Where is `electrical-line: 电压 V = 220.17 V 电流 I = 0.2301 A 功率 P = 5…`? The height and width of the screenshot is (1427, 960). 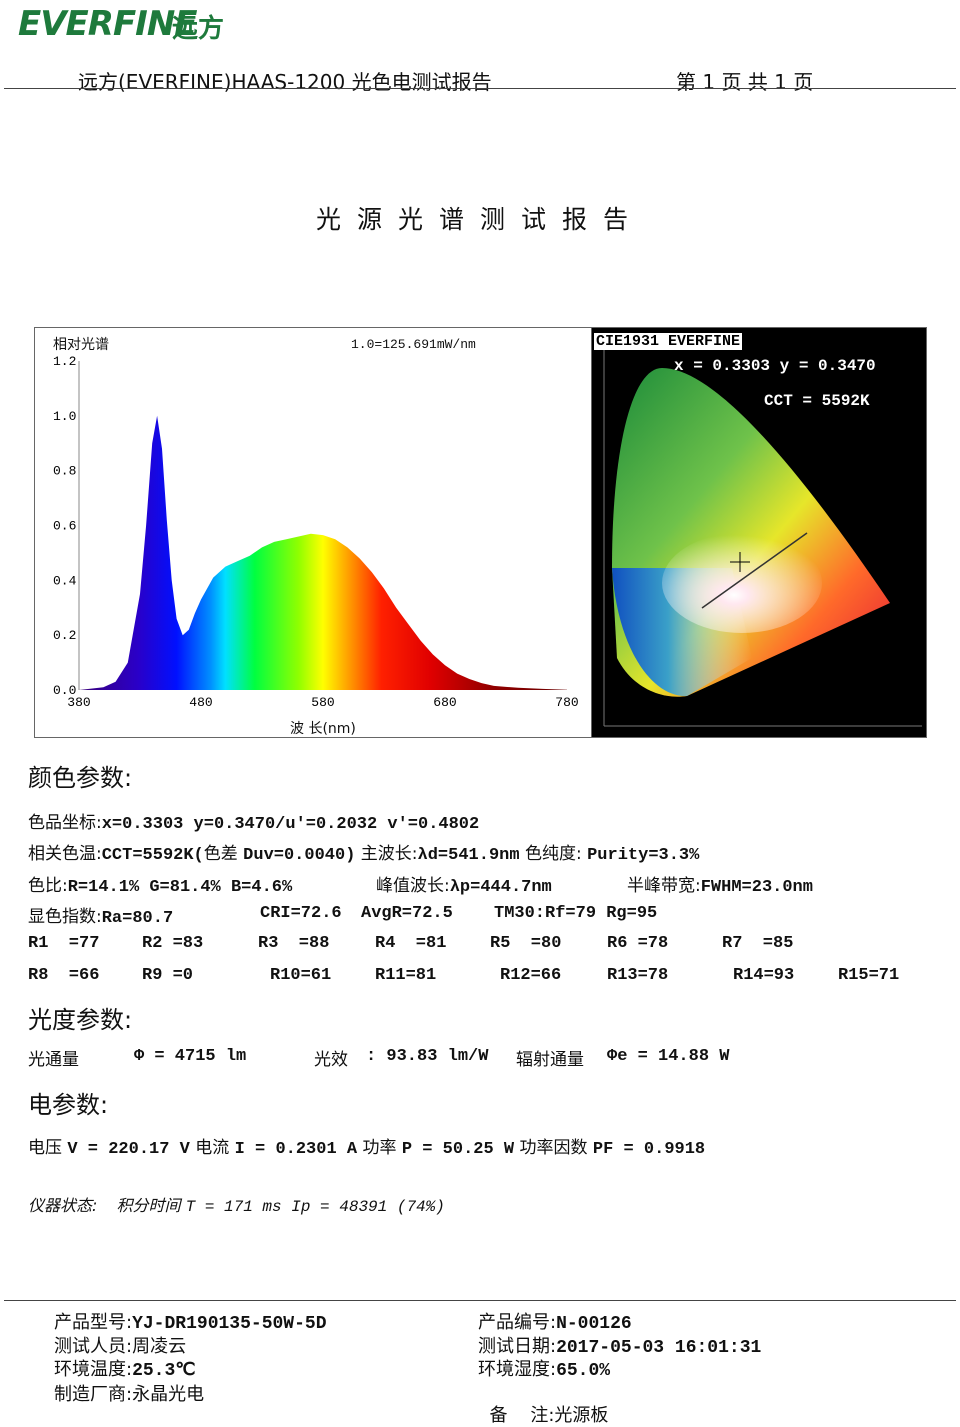 electrical-line: 电压 V = 220.17 V 电流 I = 0.2301 A 功率 P = 5… is located at coordinates (366, 1146).